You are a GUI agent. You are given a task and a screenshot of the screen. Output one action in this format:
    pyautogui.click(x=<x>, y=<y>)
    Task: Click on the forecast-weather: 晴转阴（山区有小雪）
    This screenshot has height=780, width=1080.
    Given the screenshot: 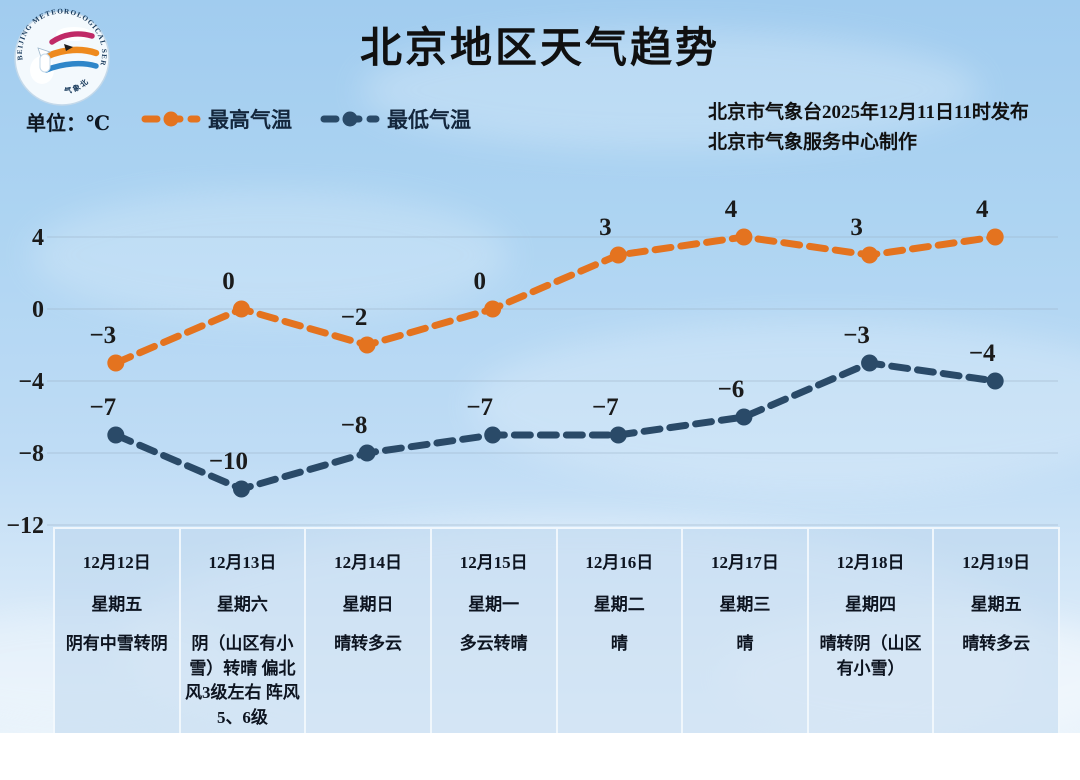 What is the action you would take?
    pyautogui.click(x=870, y=656)
    